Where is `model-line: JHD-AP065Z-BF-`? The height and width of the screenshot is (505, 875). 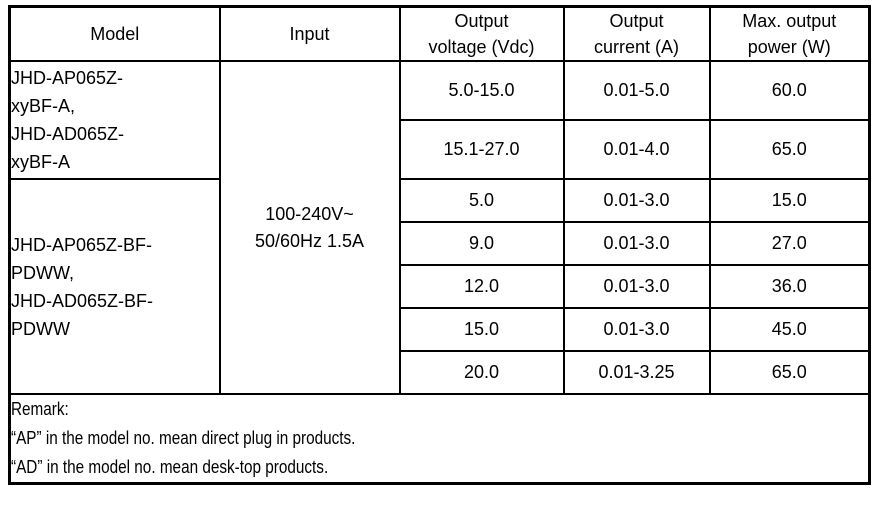 model-line: JHD-AP065Z-BF- is located at coordinates (82, 244).